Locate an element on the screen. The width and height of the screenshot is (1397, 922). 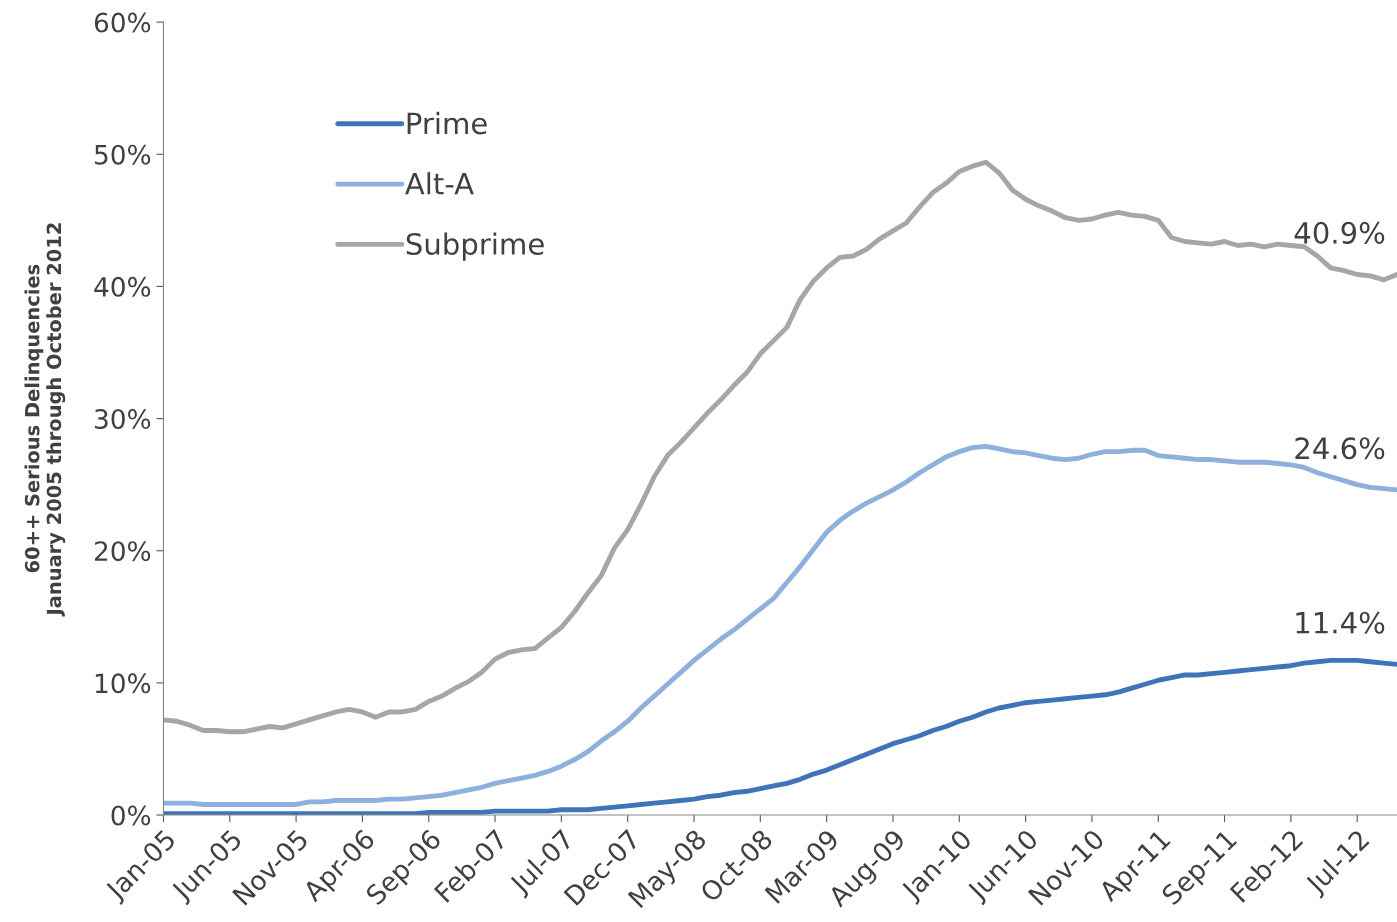
y-tick-label: 0% is located at coordinates (131, 815).